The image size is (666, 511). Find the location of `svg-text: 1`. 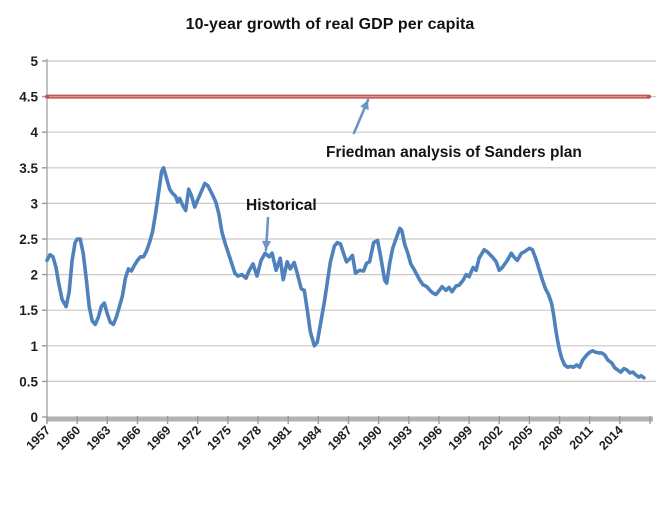

svg-text: 1 is located at coordinates (34, 346).